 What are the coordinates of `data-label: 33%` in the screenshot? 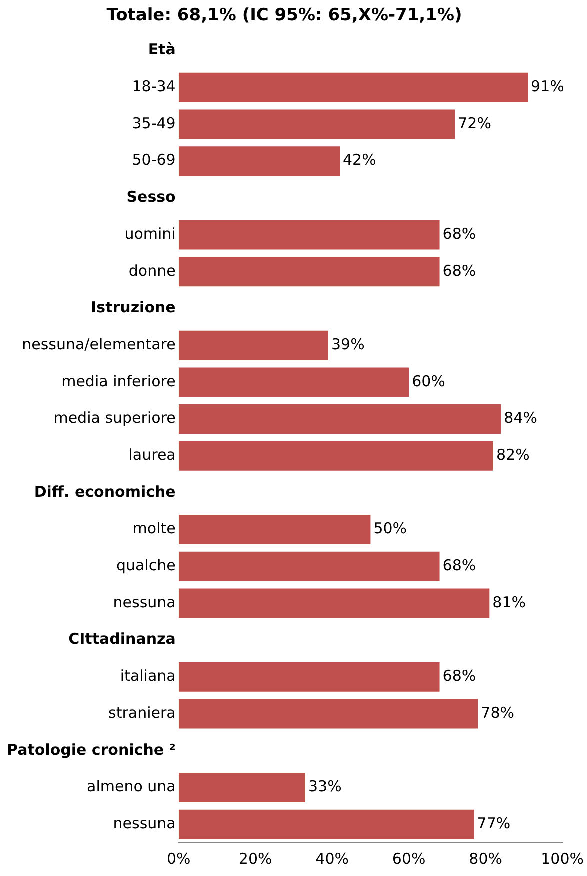 It's located at (325, 787).